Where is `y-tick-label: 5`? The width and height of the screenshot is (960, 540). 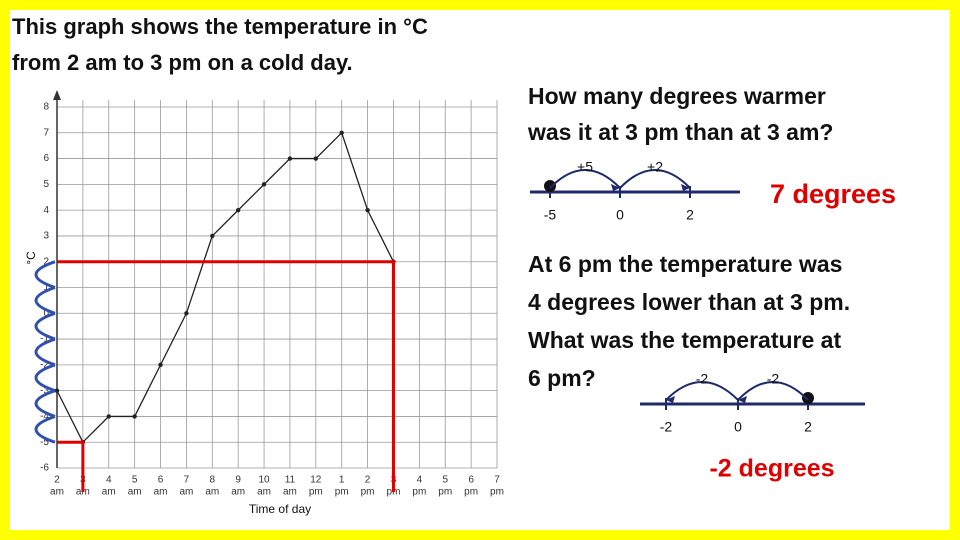
y-tick-label: 5 is located at coordinates (46, 184).